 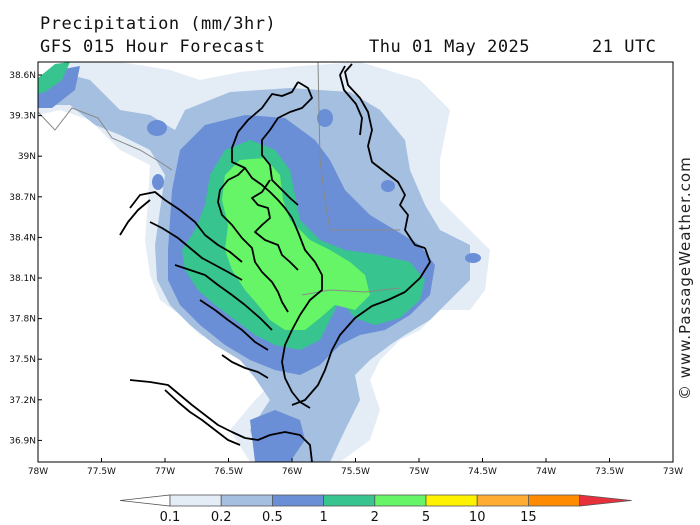 I want to click on legend-label: 10, so click(x=477, y=517).